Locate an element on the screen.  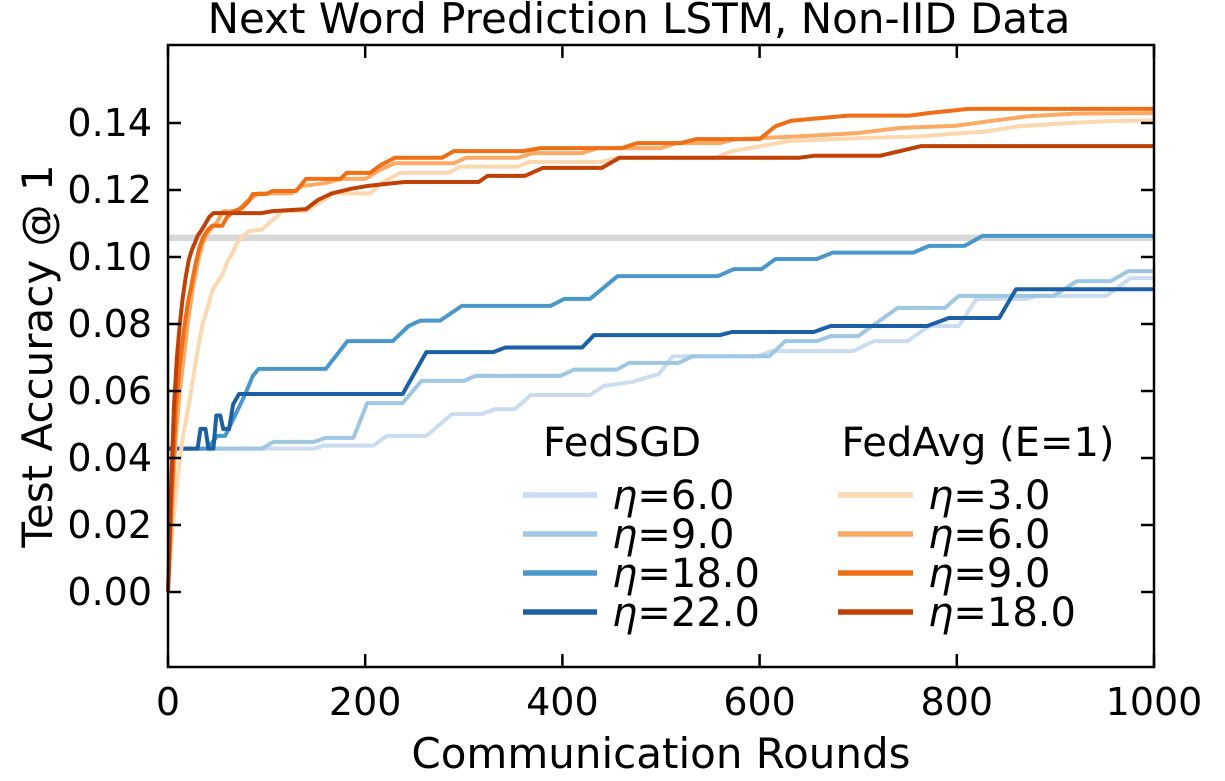
ytick-label: 0.12 is located at coordinates (109, 190).